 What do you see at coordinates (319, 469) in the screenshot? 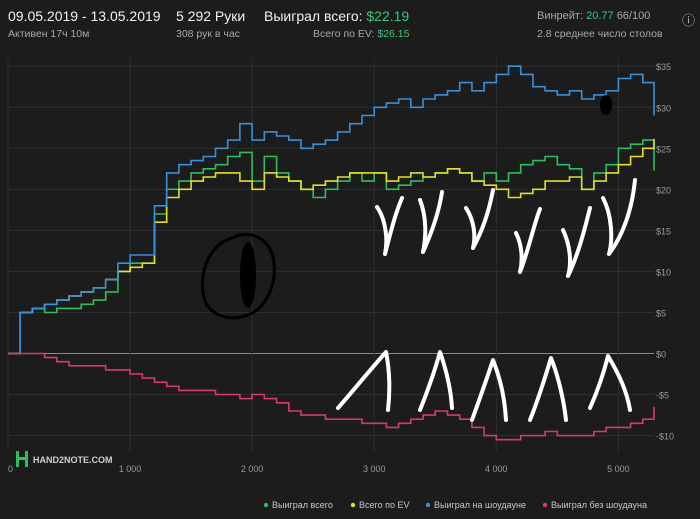
I see `x-axis-ticks: 0 1 000 2 000 3 000 4 000 5 000` at bounding box center [319, 469].